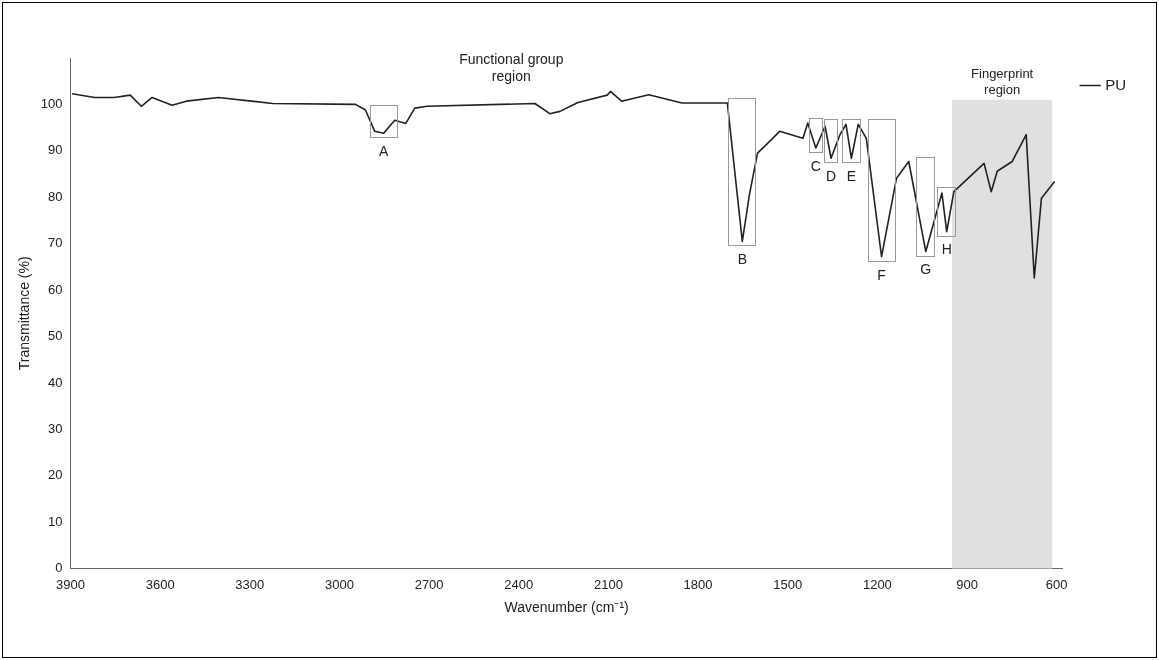 Image resolution: width=1159 pixels, height=660 pixels. Describe the element at coordinates (55, 475) in the screenshot. I see `y-tick-label: 20` at that location.